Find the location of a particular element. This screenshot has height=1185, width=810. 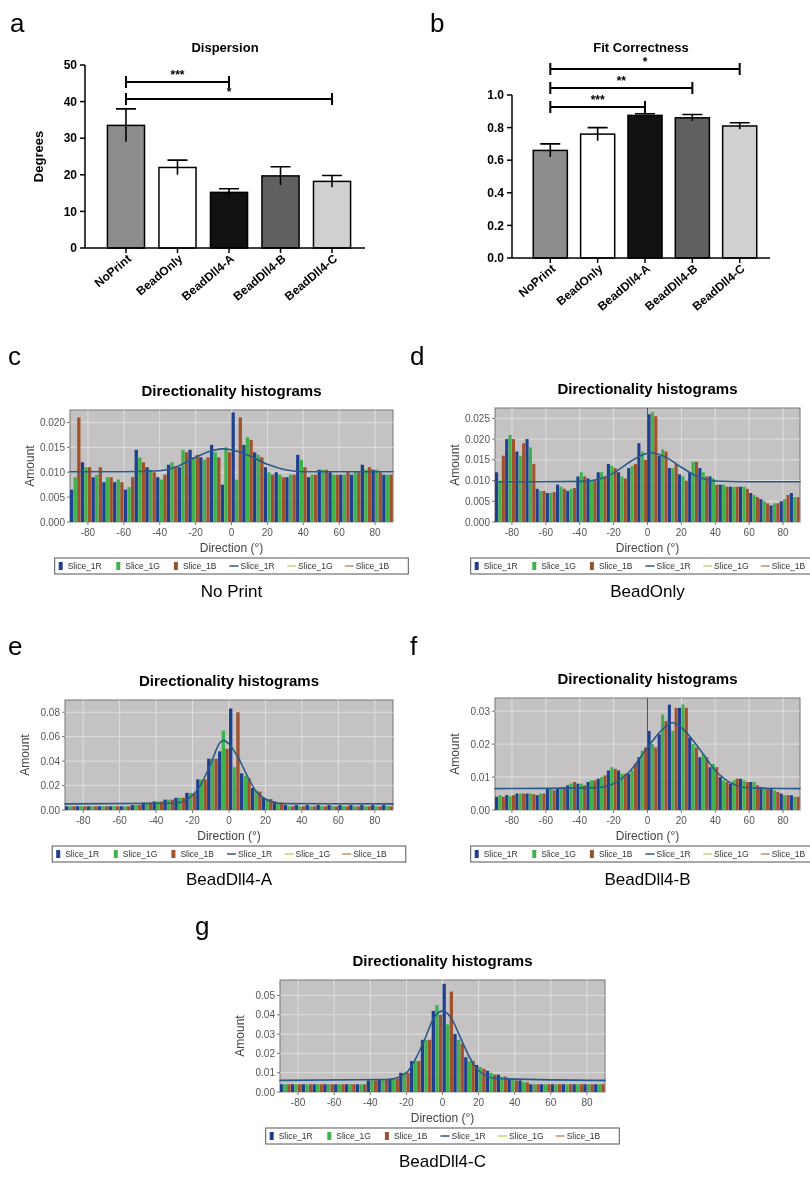

text: a is located at coordinates (17, 23).